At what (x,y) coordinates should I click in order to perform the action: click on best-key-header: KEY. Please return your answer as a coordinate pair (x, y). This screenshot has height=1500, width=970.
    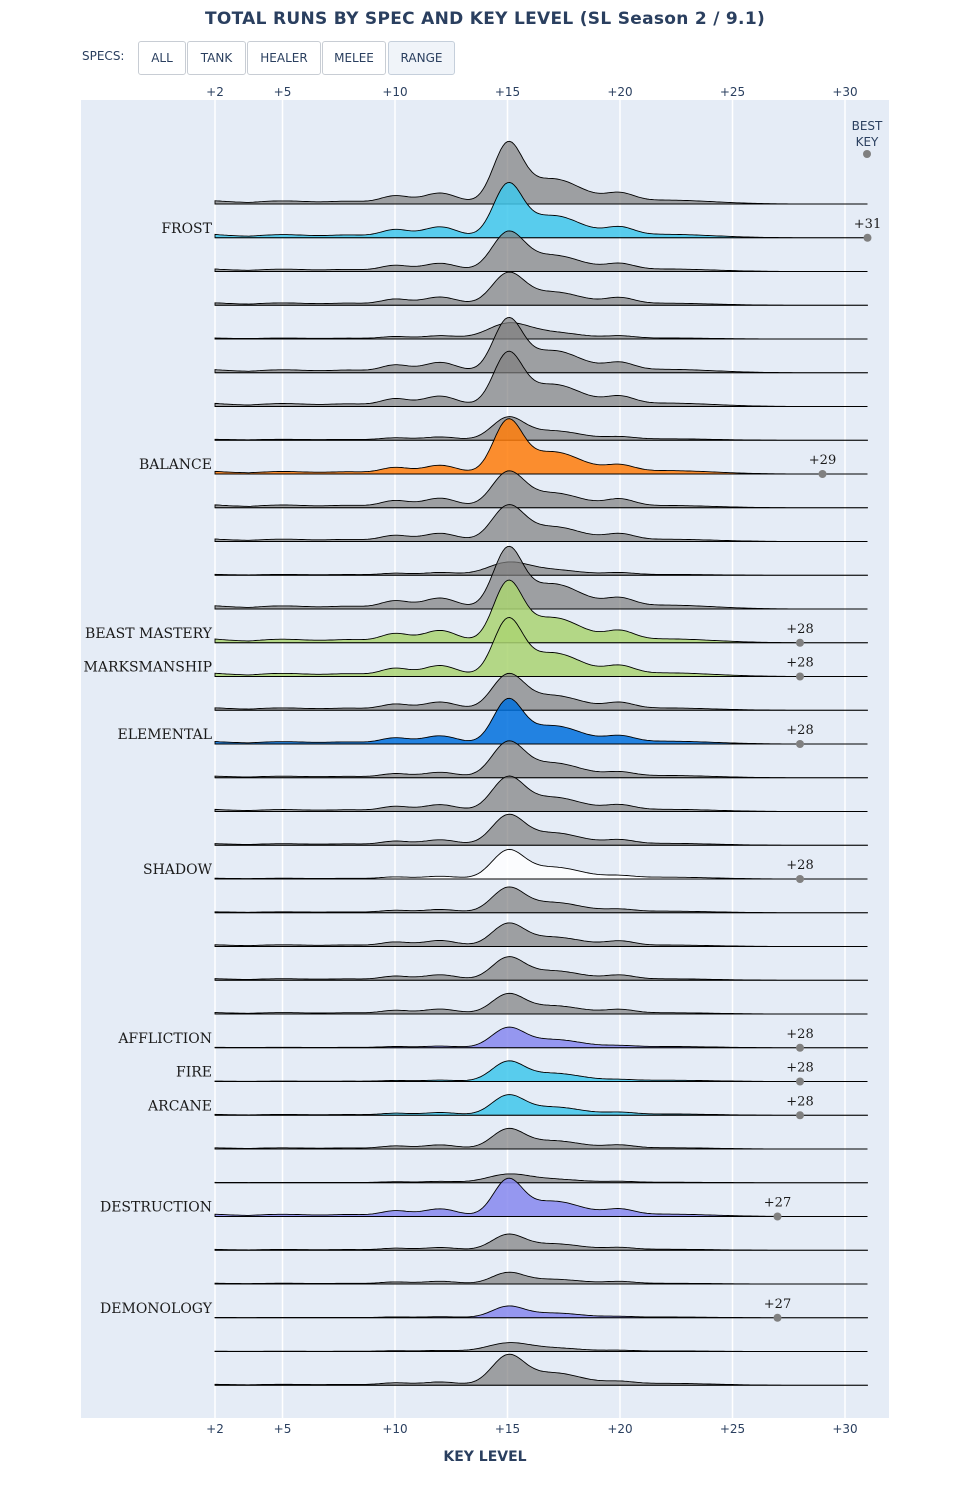
    Looking at the image, I should click on (867, 142).